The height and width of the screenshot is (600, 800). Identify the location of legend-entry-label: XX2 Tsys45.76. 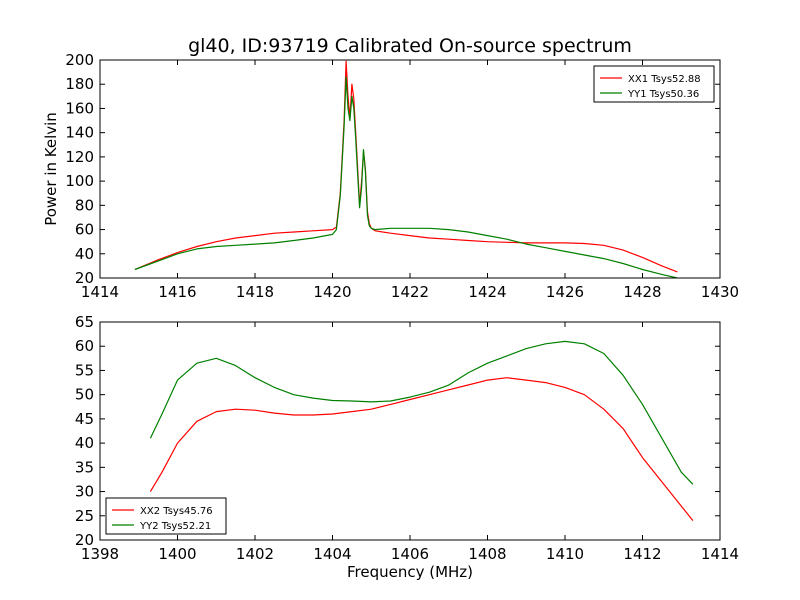
(176, 511).